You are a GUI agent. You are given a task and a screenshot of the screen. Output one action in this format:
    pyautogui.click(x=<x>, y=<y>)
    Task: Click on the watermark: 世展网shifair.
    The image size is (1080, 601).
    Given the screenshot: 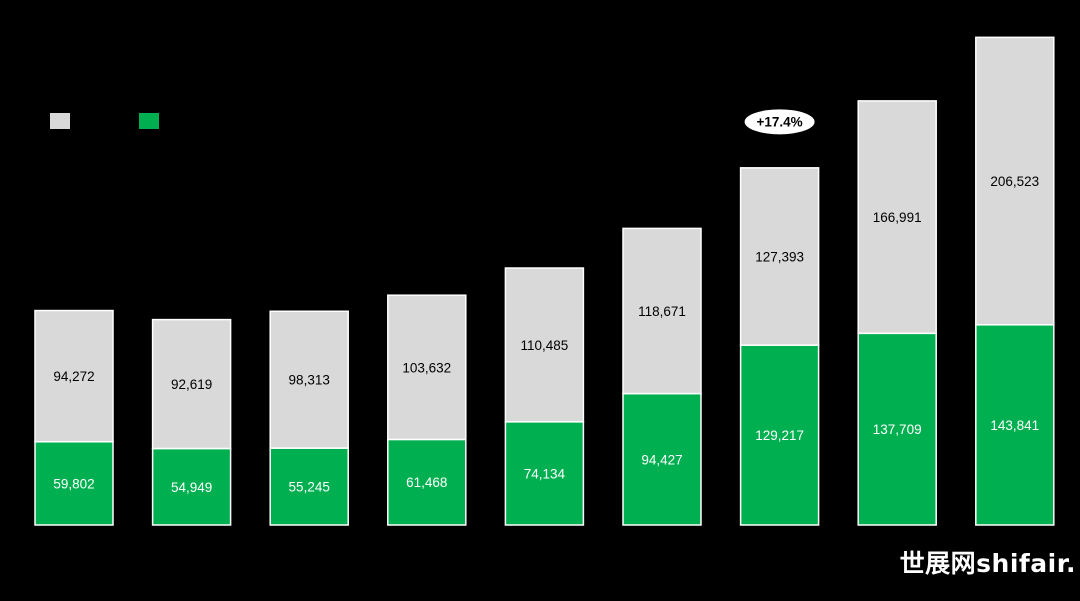 What is the action you would take?
    pyautogui.click(x=987, y=563)
    